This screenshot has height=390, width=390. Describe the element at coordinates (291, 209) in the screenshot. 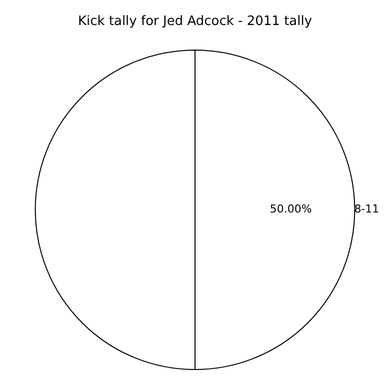

I see `data-label: 50.00%` at that location.